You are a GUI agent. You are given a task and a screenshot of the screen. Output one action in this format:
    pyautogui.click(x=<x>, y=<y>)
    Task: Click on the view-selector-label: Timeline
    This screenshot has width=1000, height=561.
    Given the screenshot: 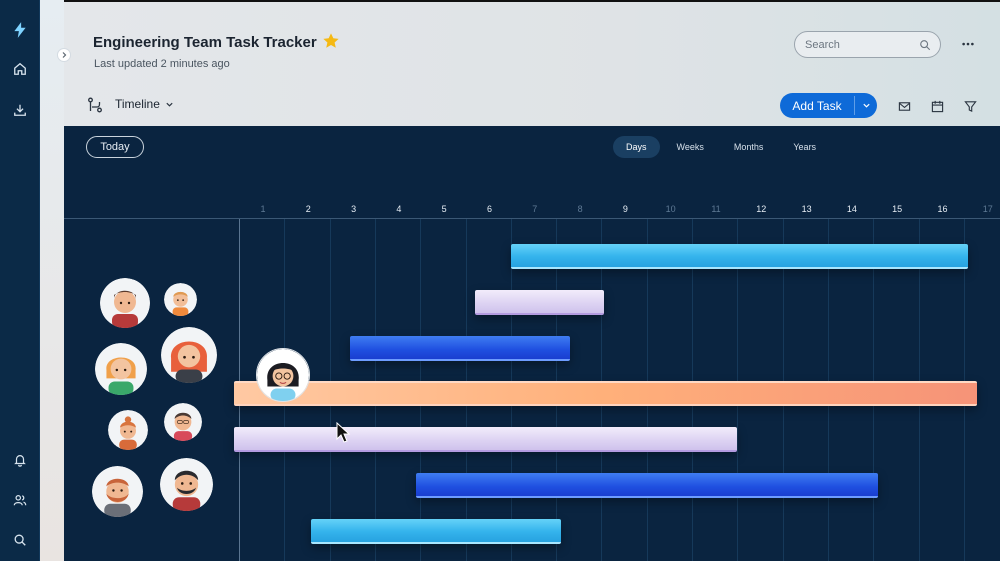 What is the action you would take?
    pyautogui.click(x=137, y=104)
    